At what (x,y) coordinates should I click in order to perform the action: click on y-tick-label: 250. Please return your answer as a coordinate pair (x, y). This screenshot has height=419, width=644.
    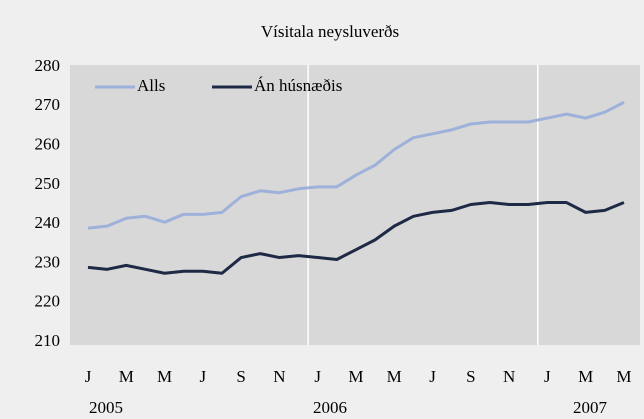
    Looking at the image, I should click on (48, 183).